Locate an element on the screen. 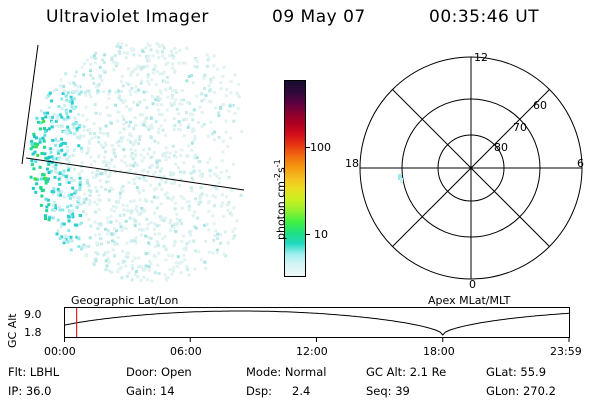  mlt-label-18: 18 is located at coordinates (352, 163).